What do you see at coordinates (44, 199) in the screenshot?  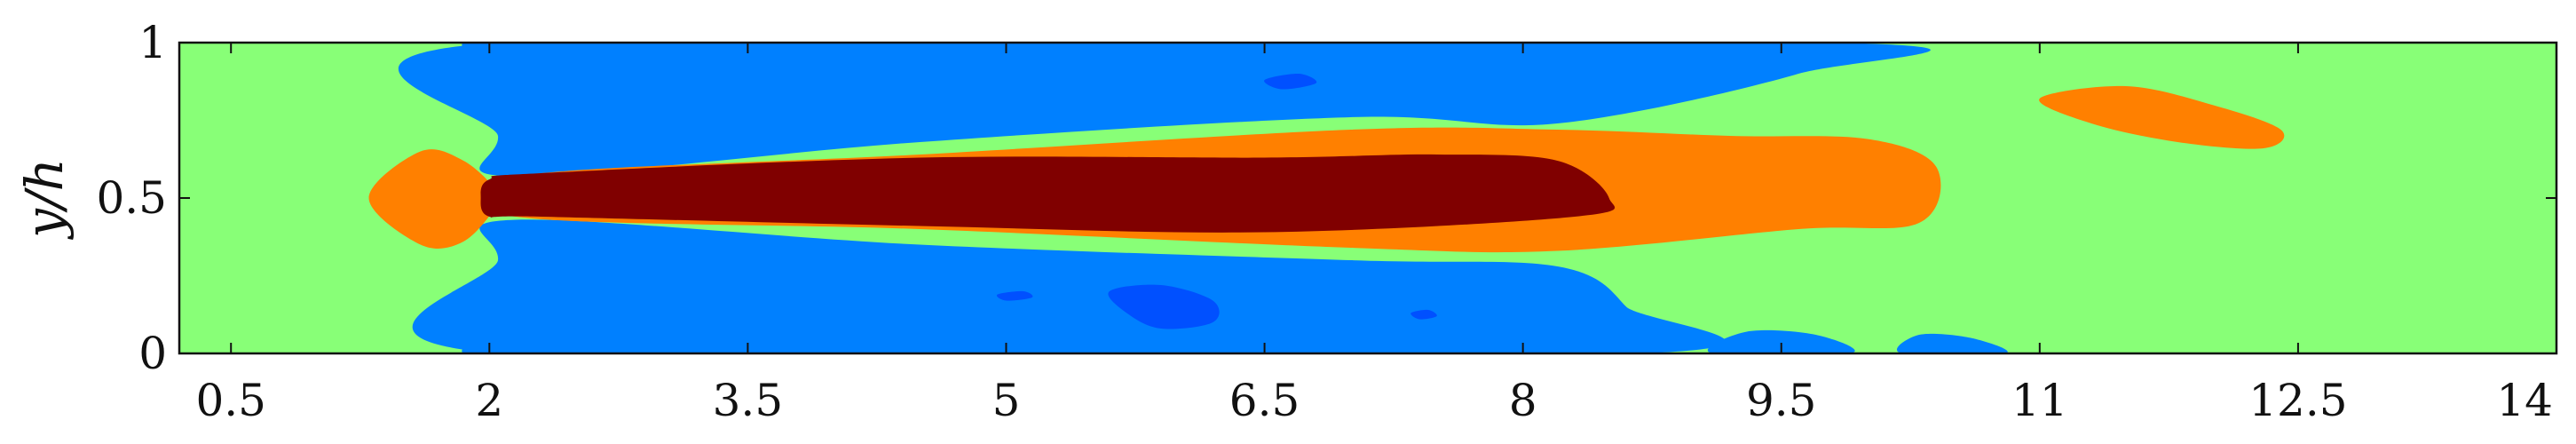 I see `y-axis-label: y/h` at bounding box center [44, 199].